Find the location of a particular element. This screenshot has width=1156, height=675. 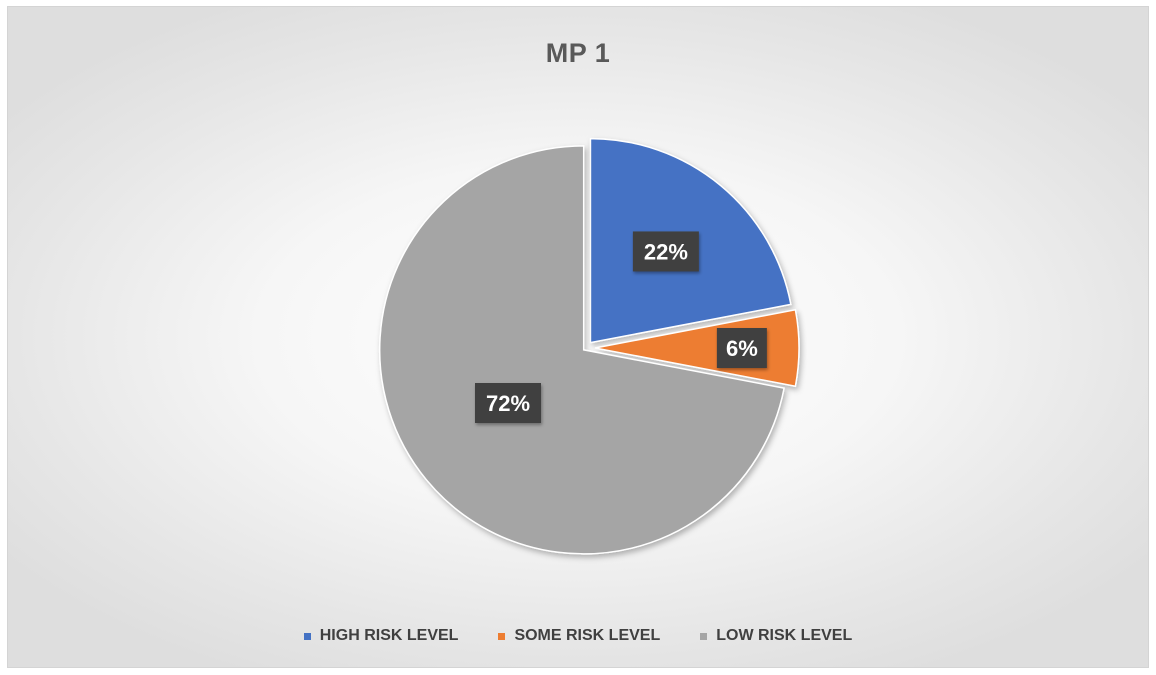

legend-item-high: HIGH RISK LEVEL is located at coordinates (381, 636).